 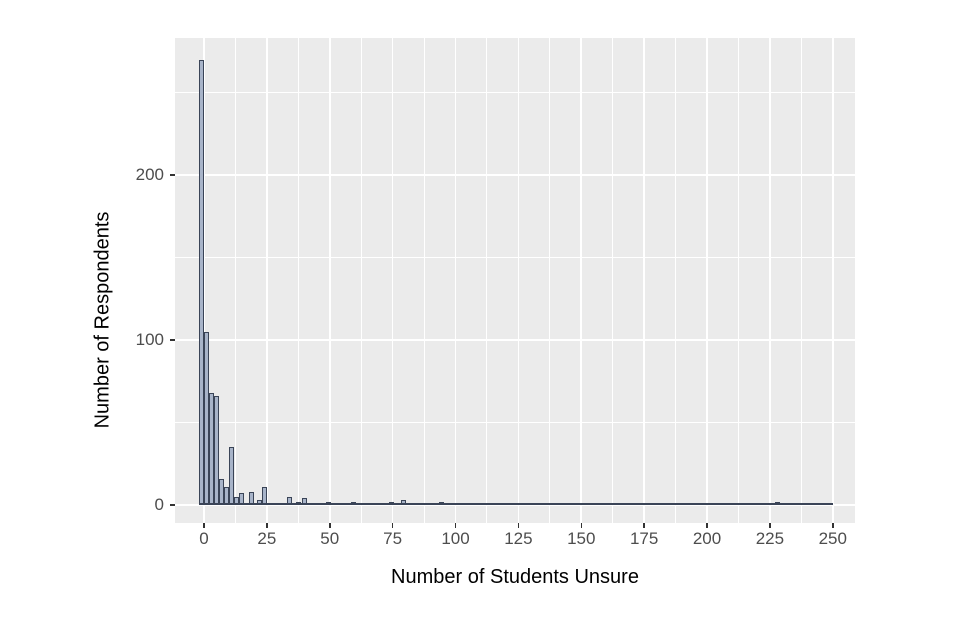 What do you see at coordinates (518, 538) in the screenshot?
I see `x-axis-tick-label: 125` at bounding box center [518, 538].